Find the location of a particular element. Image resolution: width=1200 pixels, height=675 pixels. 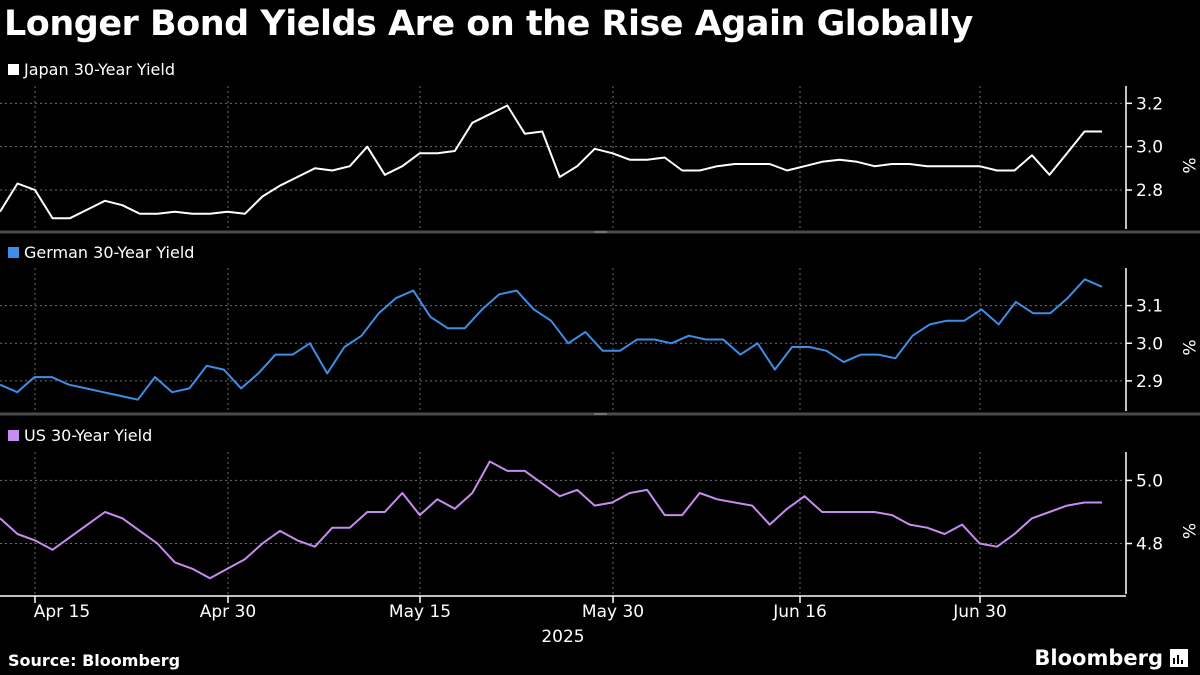

xtick-label-5: Jun 30 is located at coordinates (979, 612).